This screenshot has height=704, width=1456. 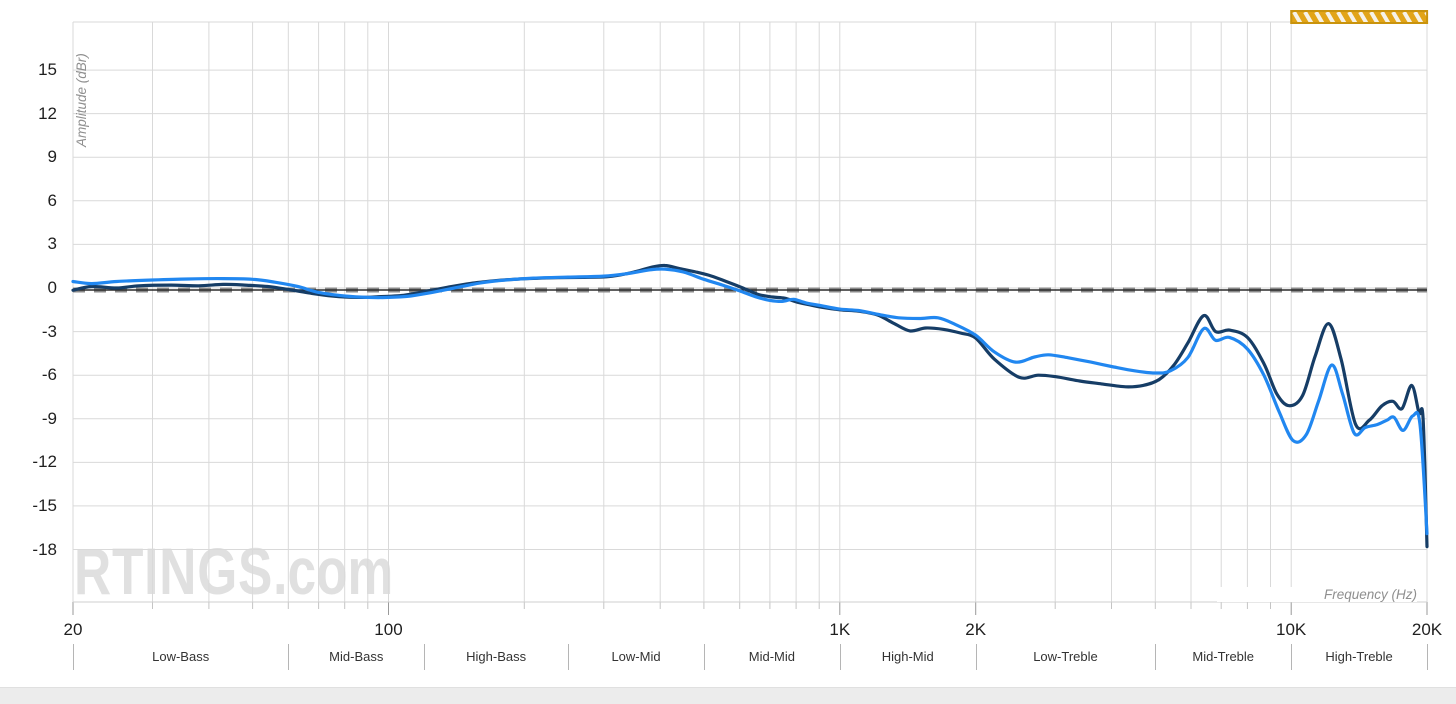 I want to click on y-tick-label: 3, so click(x=52, y=244).